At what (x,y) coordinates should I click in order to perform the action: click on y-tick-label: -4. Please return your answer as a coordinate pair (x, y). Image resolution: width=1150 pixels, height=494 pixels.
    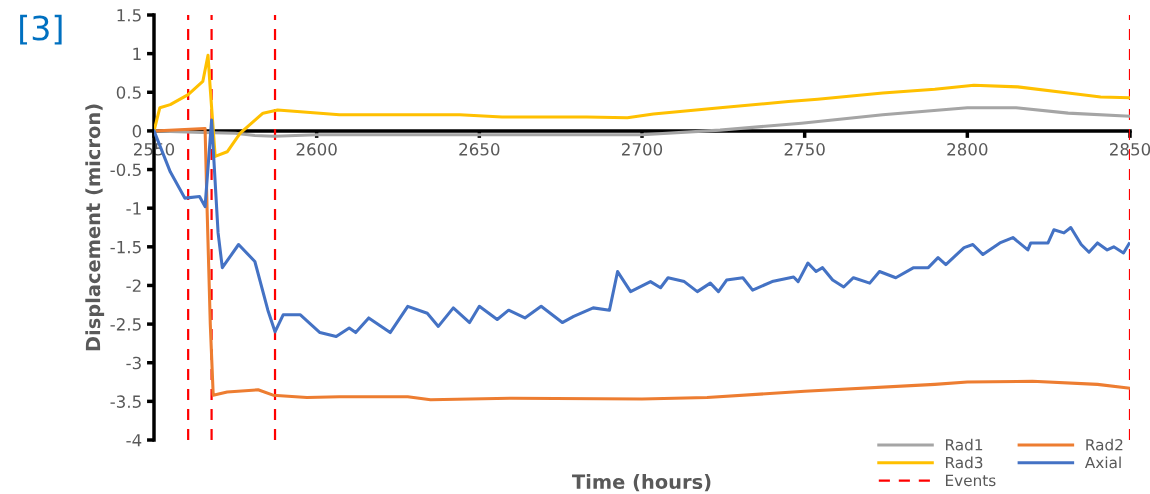
    Looking at the image, I should click on (134, 440).